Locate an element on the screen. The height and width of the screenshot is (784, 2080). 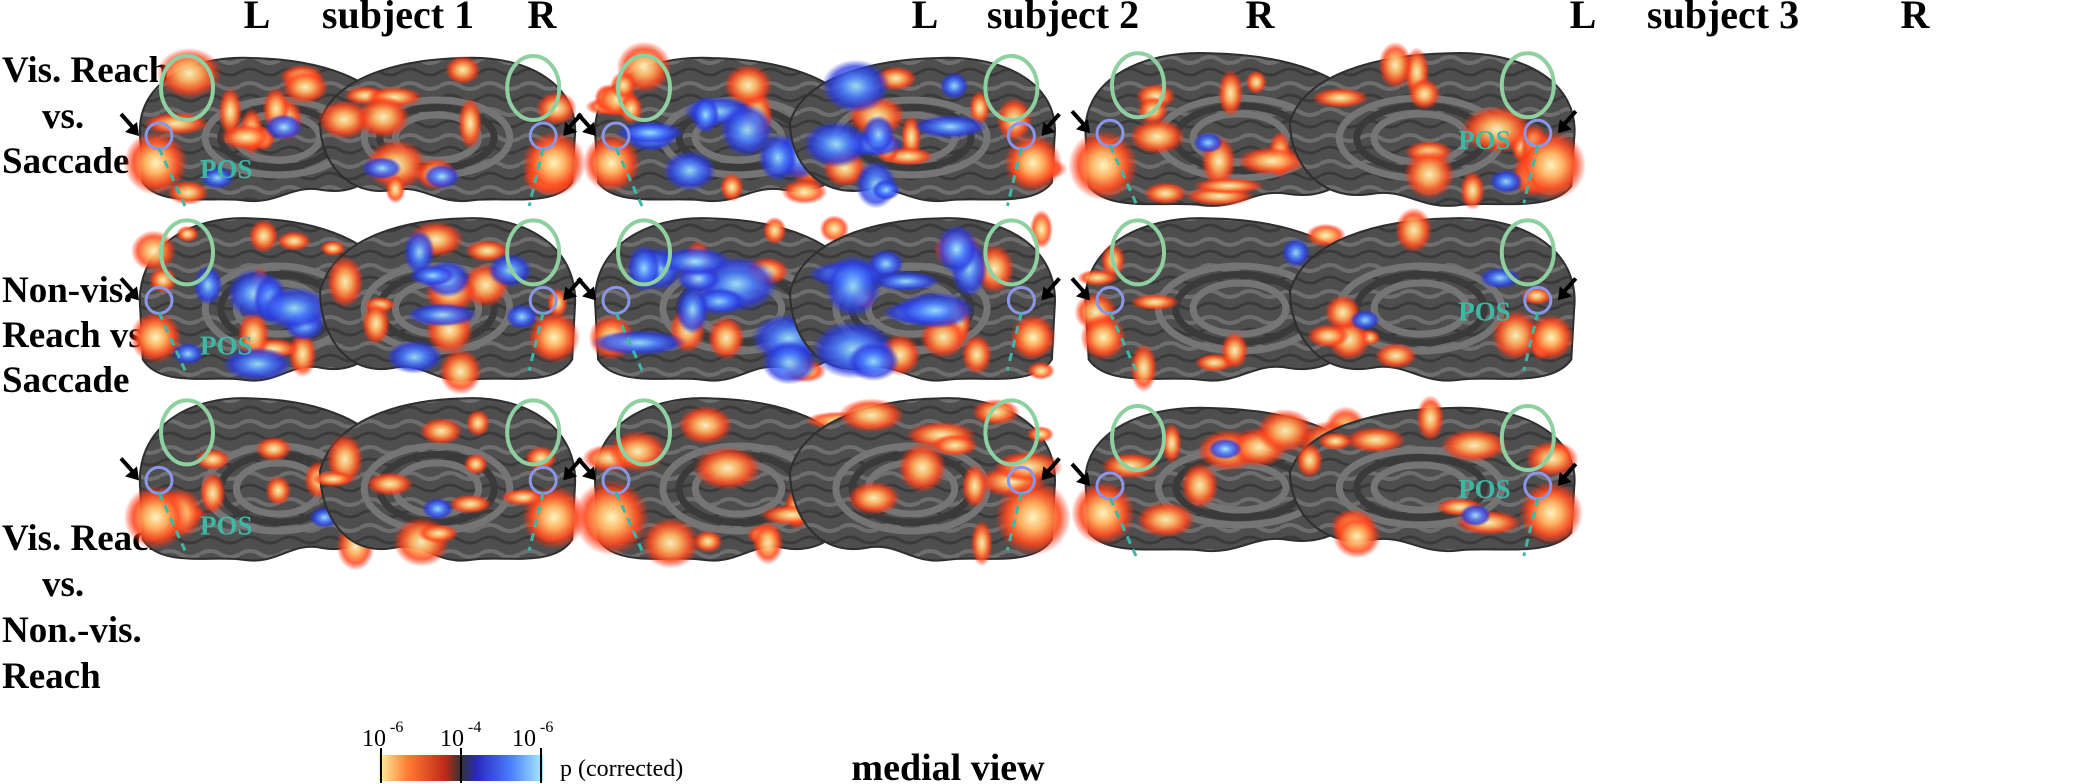
colorbar-exp-3: -6 is located at coordinates (546, 727).